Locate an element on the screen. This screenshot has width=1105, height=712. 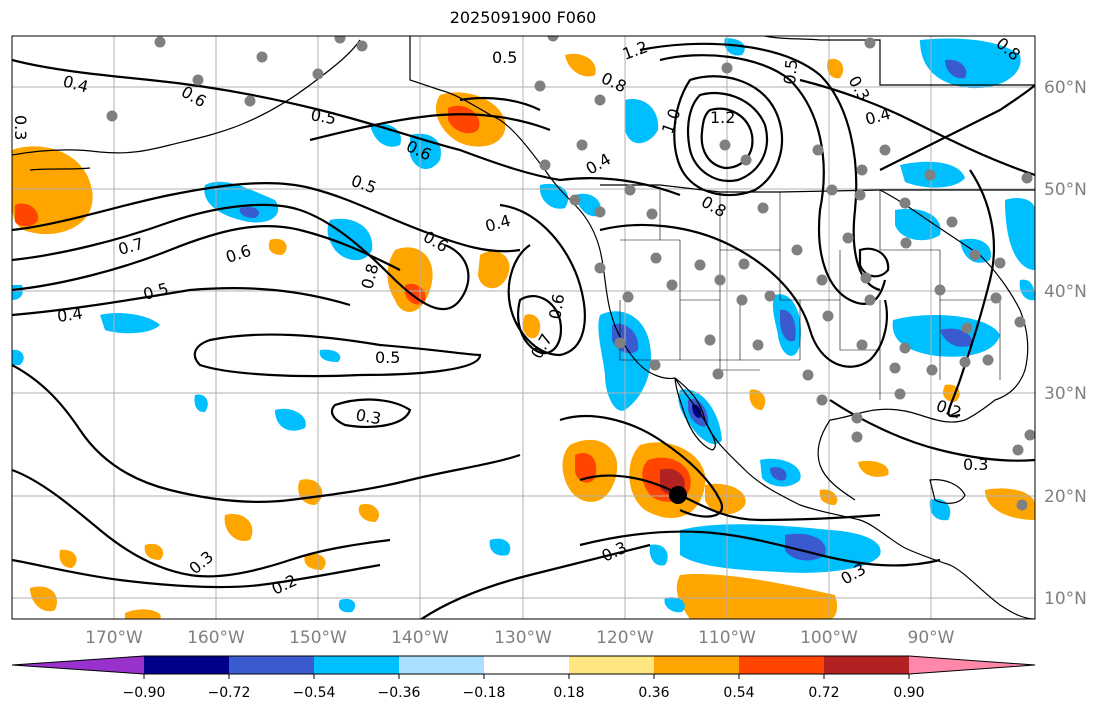
lon-label: 110°W is located at coordinates (727, 638).